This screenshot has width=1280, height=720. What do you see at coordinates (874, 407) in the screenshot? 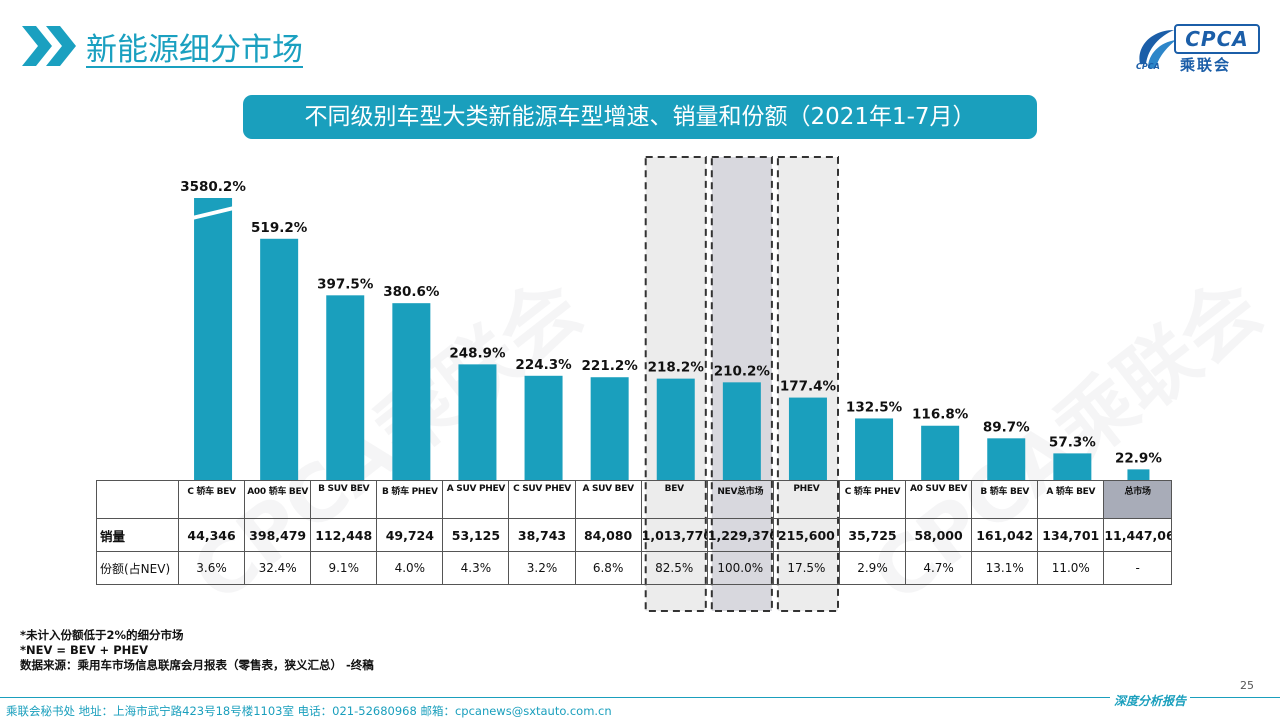
I see `data-label: 132.5%` at bounding box center [874, 407].